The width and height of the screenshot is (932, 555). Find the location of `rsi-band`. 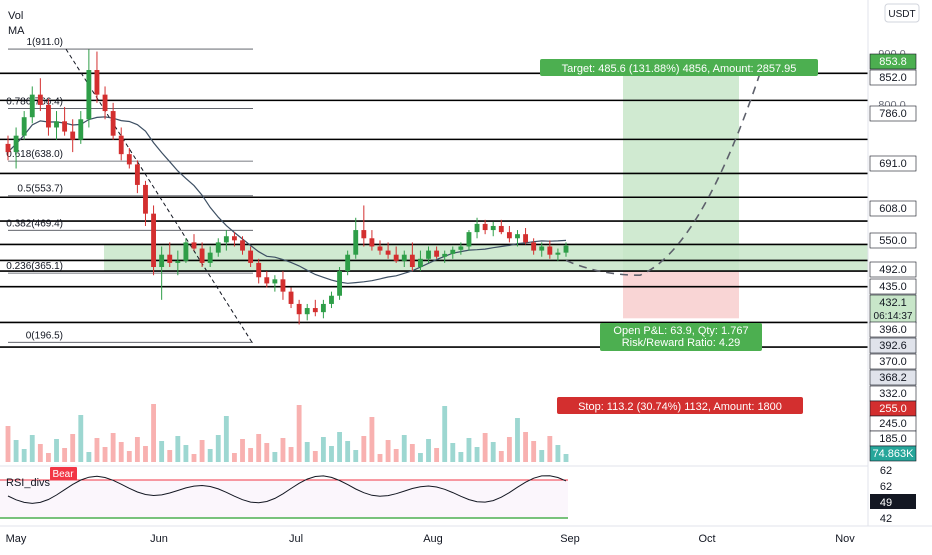

rsi-band is located at coordinates (284, 499).